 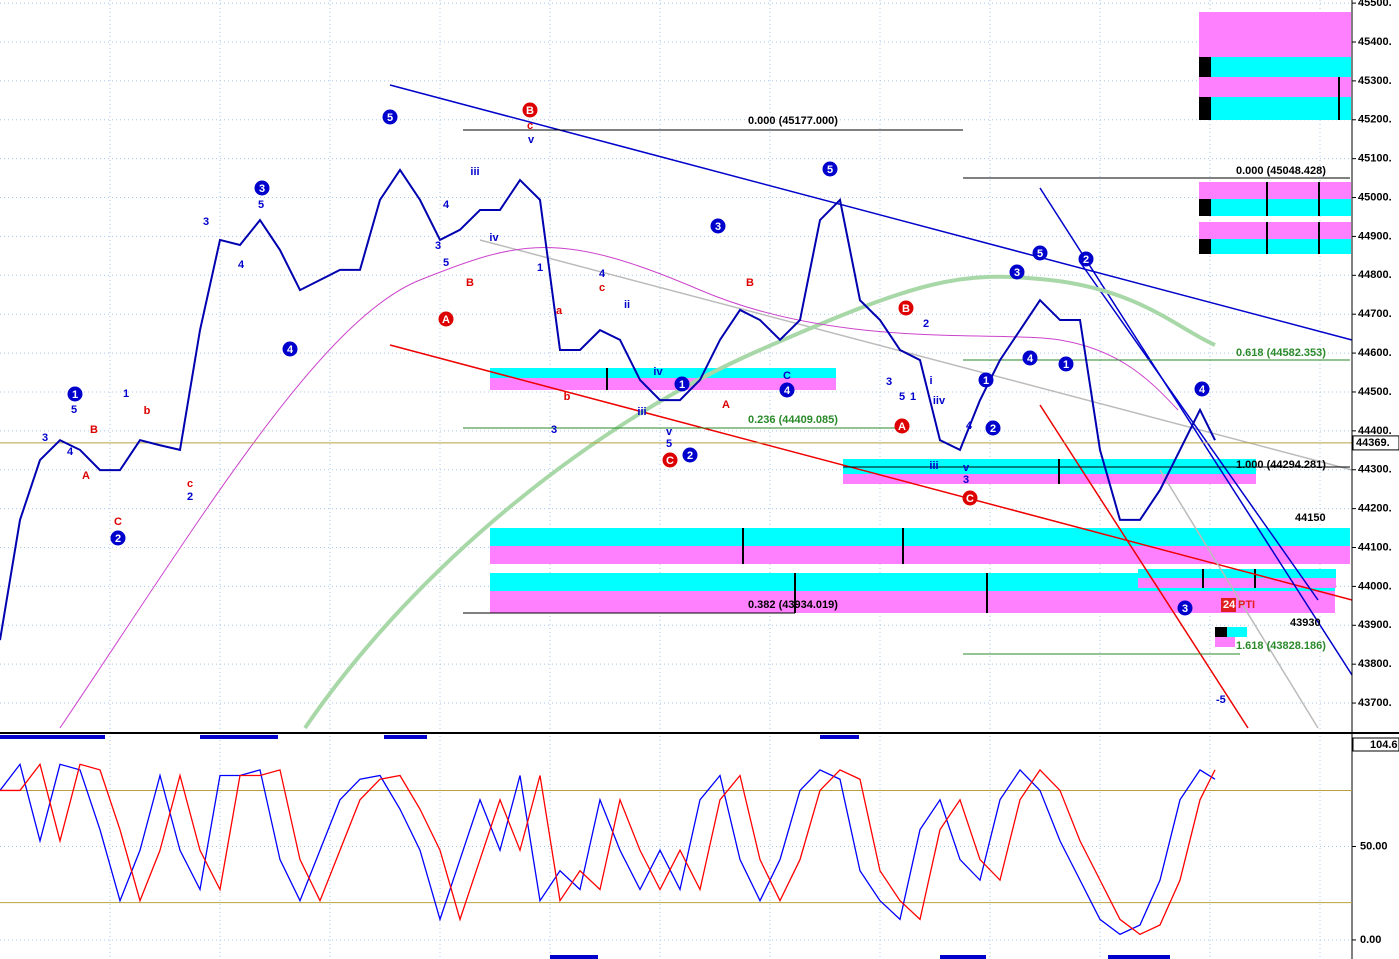 I want to click on last-value-label: 104.6, so click(x=1384, y=745).